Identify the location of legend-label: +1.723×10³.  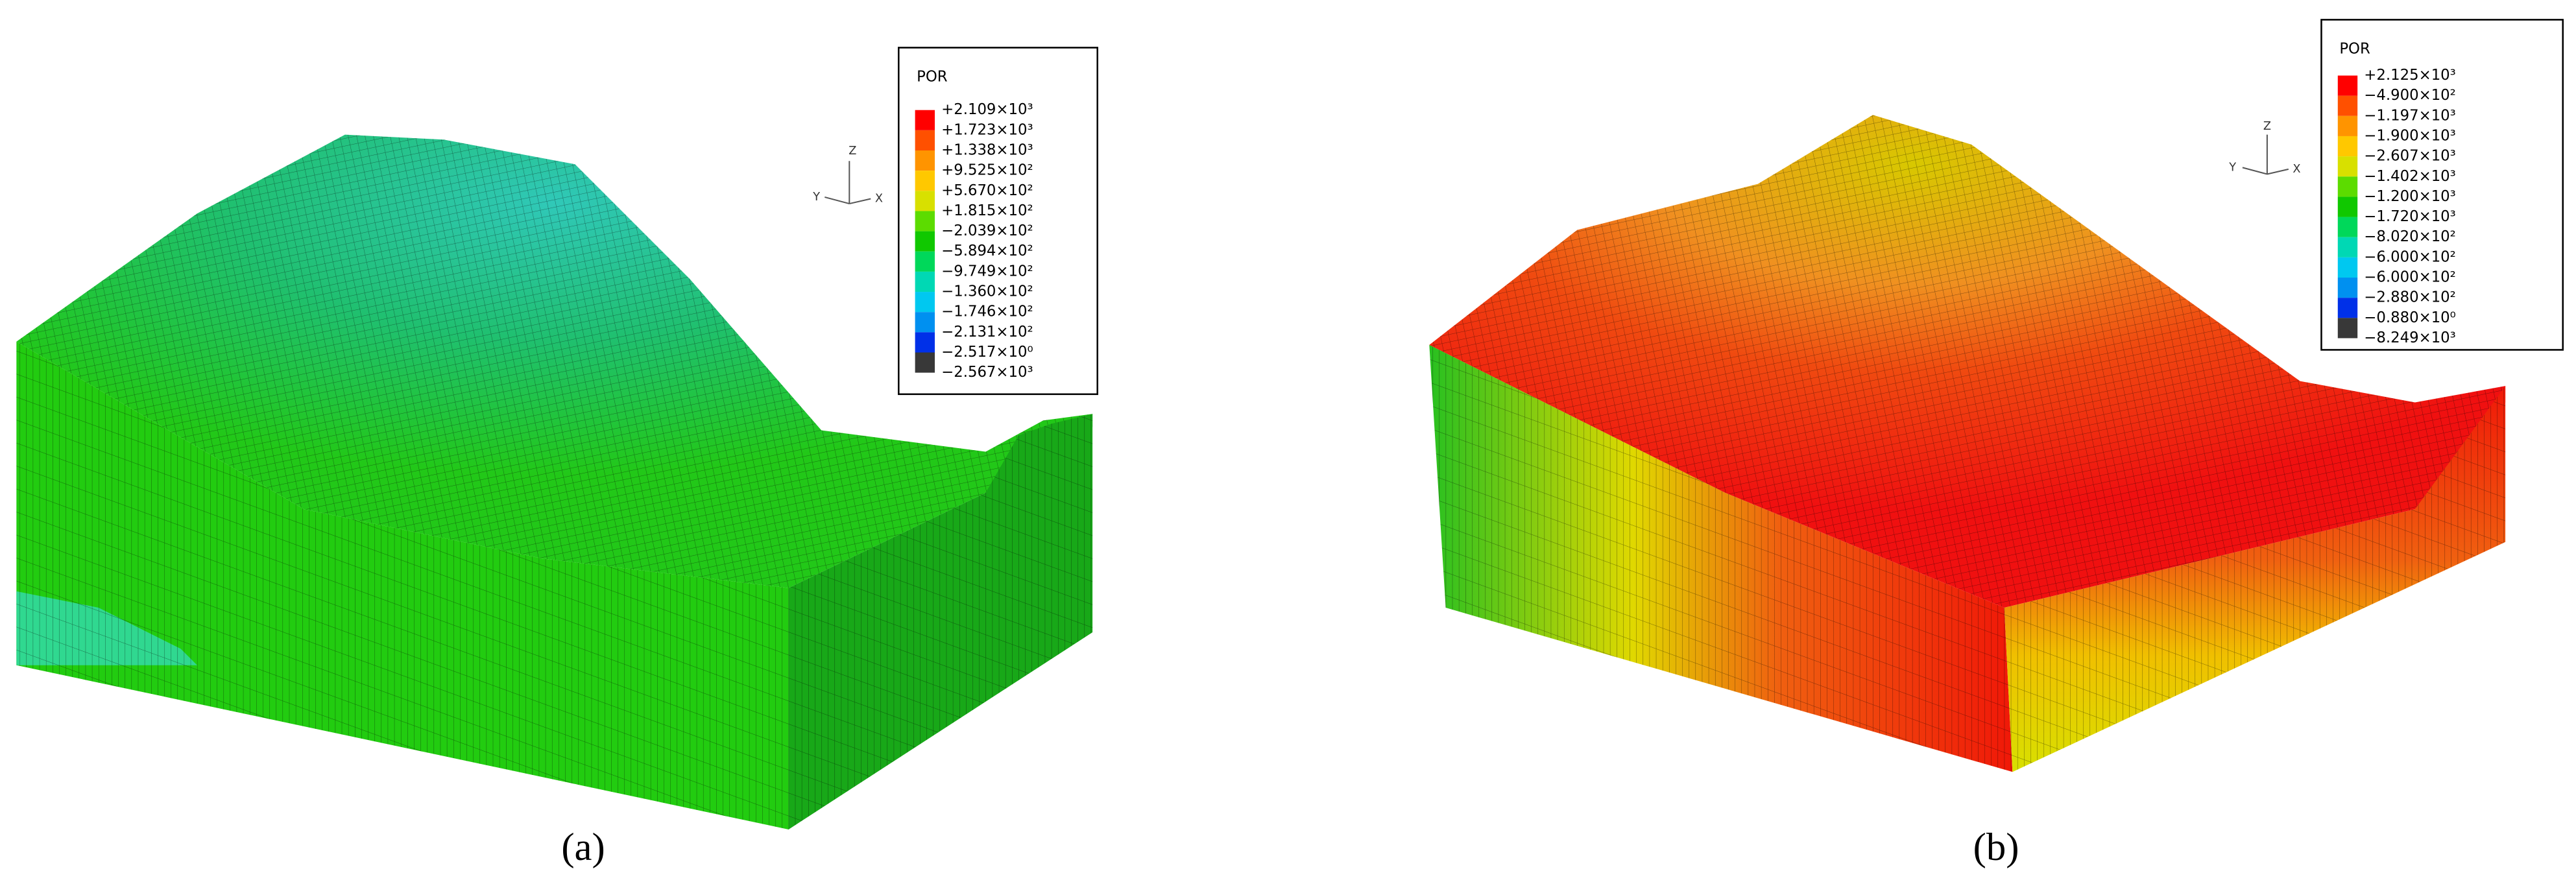
(987, 130).